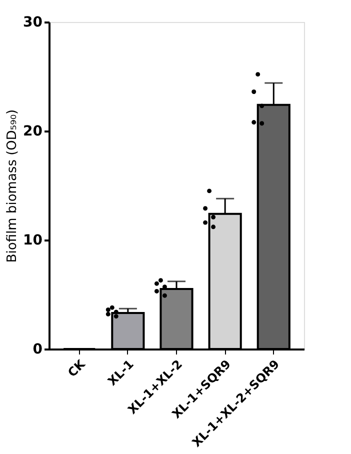 Image resolution: width=351 pixels, height=454 pixels. What do you see at coordinates (33, 22) in the screenshot?
I see `y-tick-label: 30` at bounding box center [33, 22].